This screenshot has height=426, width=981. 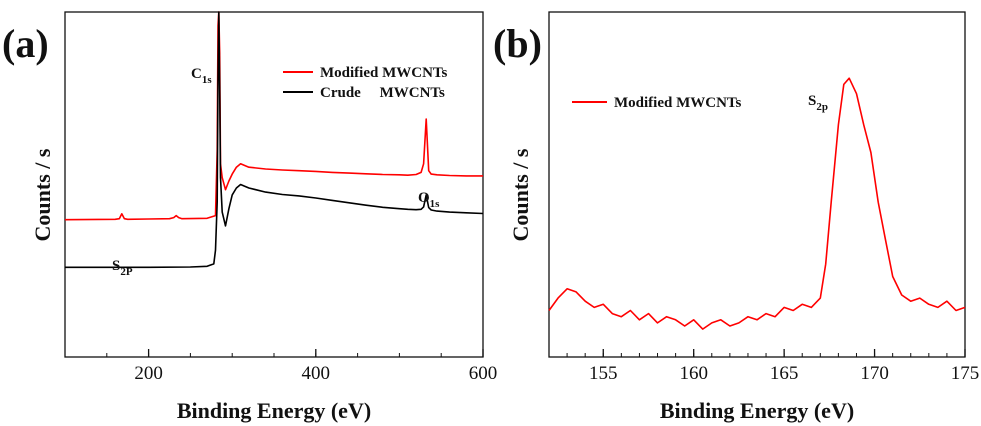 What do you see at coordinates (517, 43) in the screenshot?
I see `panel-b-label: (b)` at bounding box center [517, 43].